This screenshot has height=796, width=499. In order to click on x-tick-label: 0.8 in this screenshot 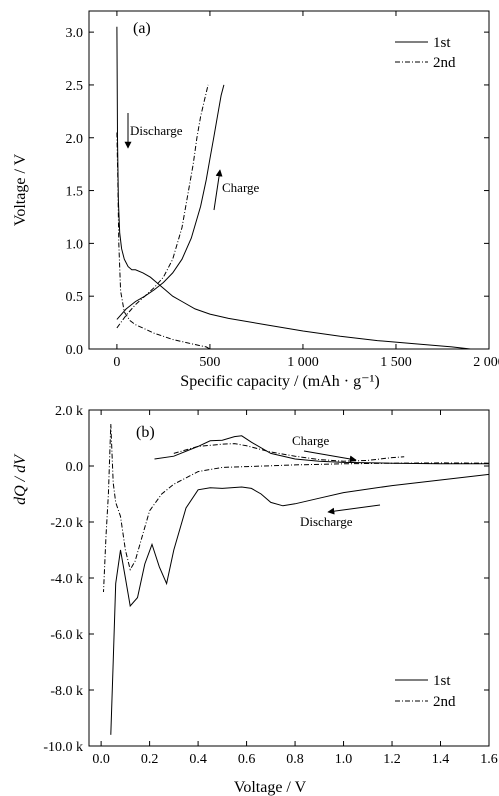, I will do `click(295, 759)`.